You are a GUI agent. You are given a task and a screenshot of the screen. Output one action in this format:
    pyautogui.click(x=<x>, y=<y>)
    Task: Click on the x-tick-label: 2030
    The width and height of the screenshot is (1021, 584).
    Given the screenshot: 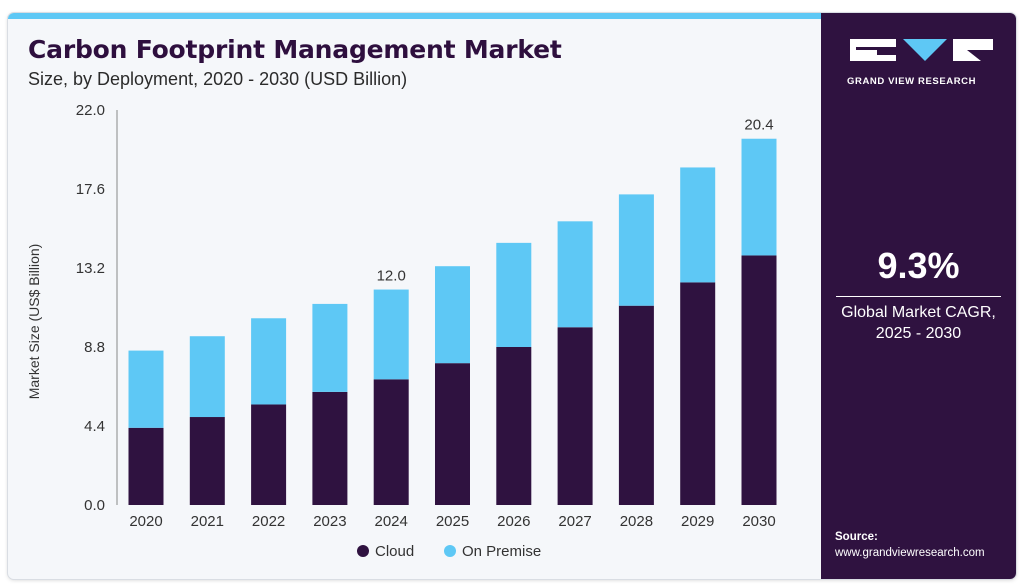 What is the action you would take?
    pyautogui.click(x=758, y=521)
    